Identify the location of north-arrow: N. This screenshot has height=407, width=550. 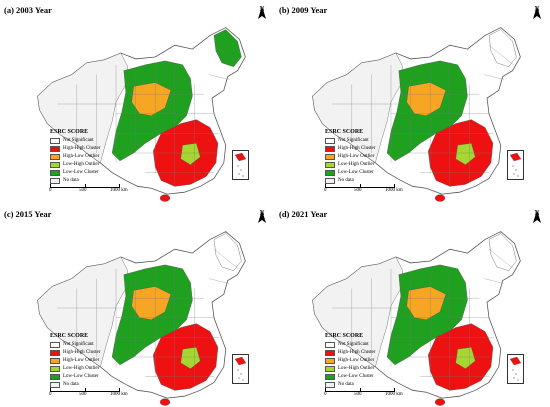
(537, 216).